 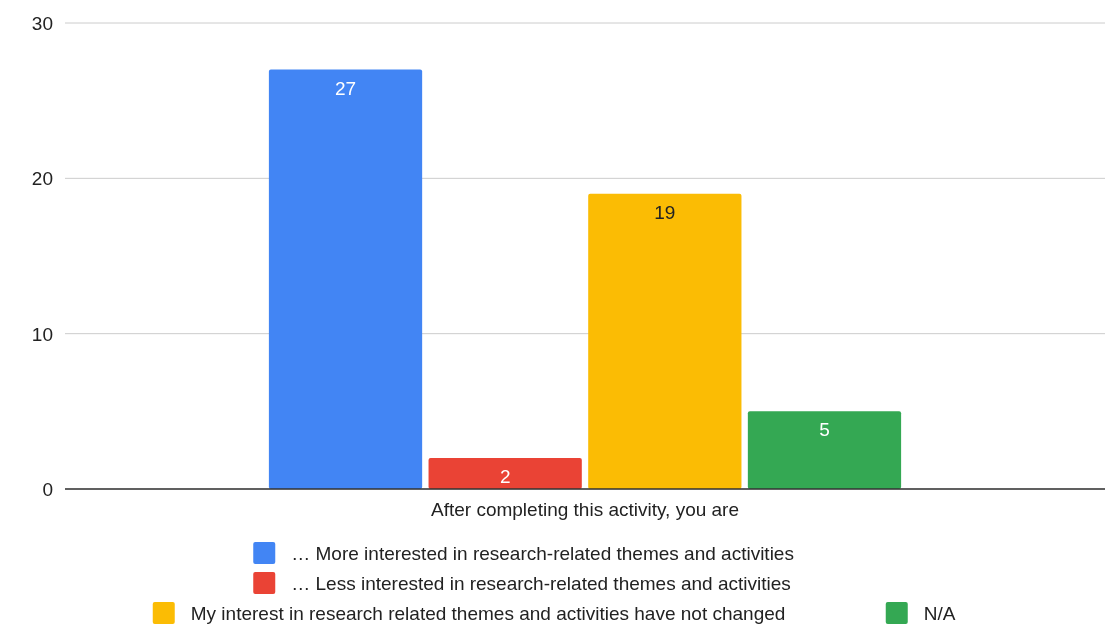 What do you see at coordinates (541, 583) in the screenshot?
I see `legend-label: … Less interested in research-related themes and activities` at bounding box center [541, 583].